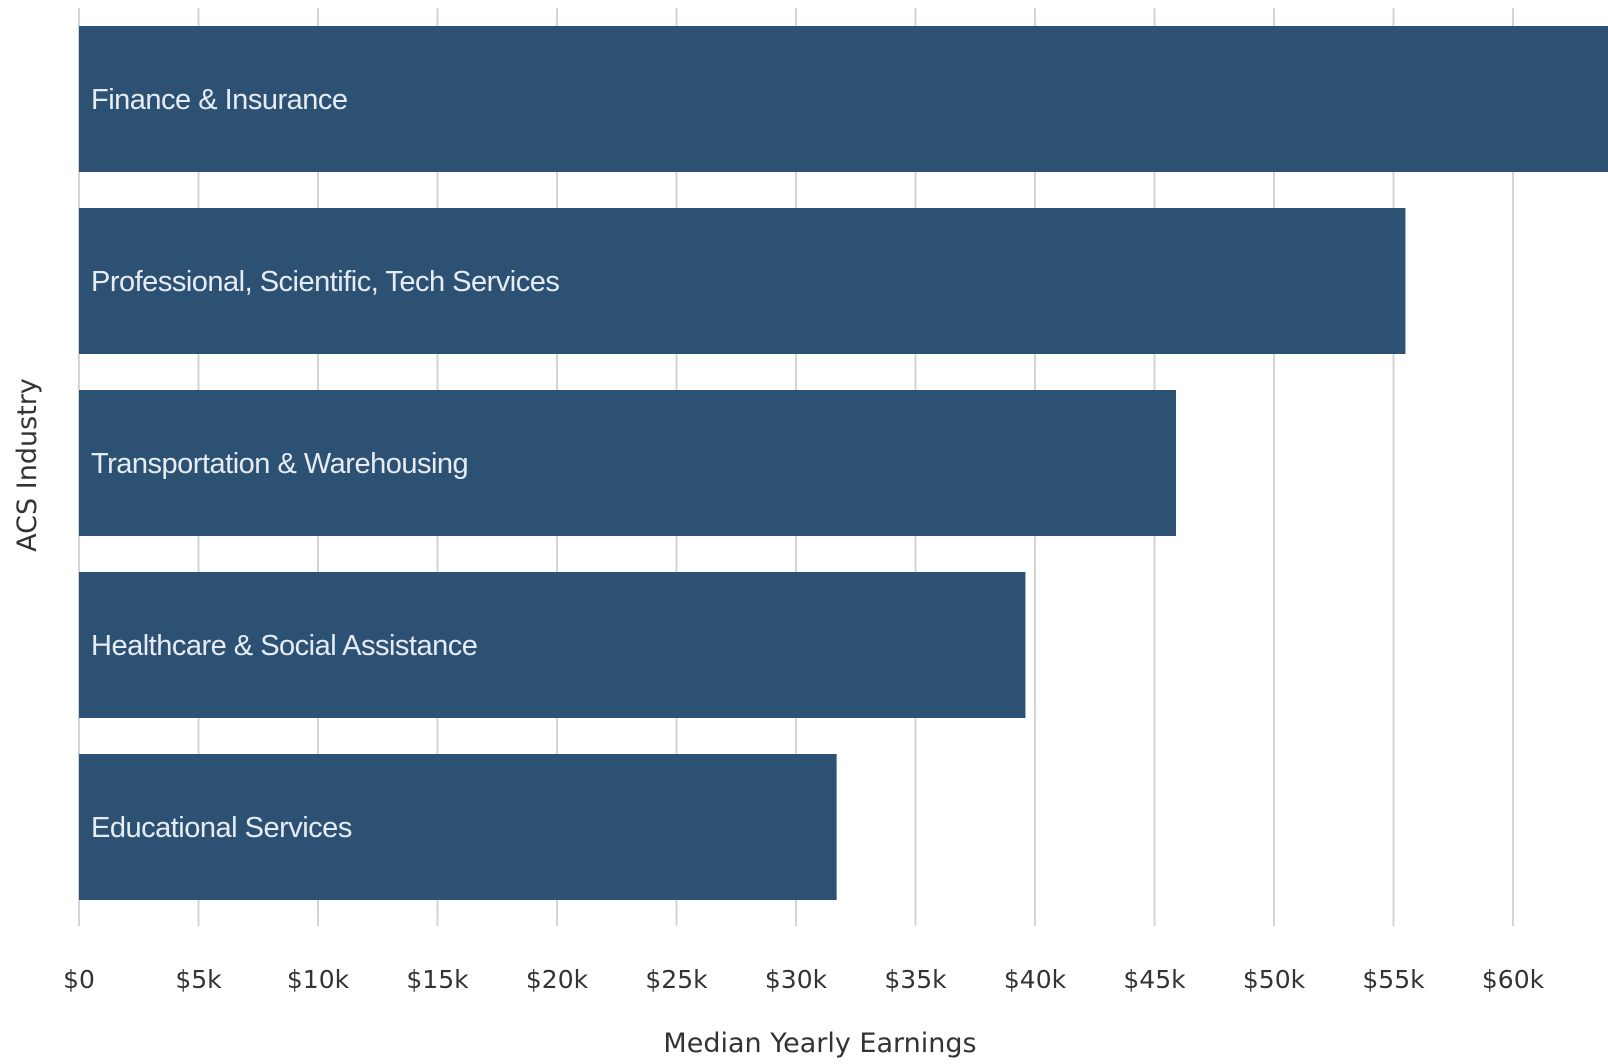 Image resolution: width=1608 pixels, height=1064 pixels. Describe the element at coordinates (325, 282) in the screenshot. I see `bar-category-label: Professional, Scientific, Tech Services` at that location.